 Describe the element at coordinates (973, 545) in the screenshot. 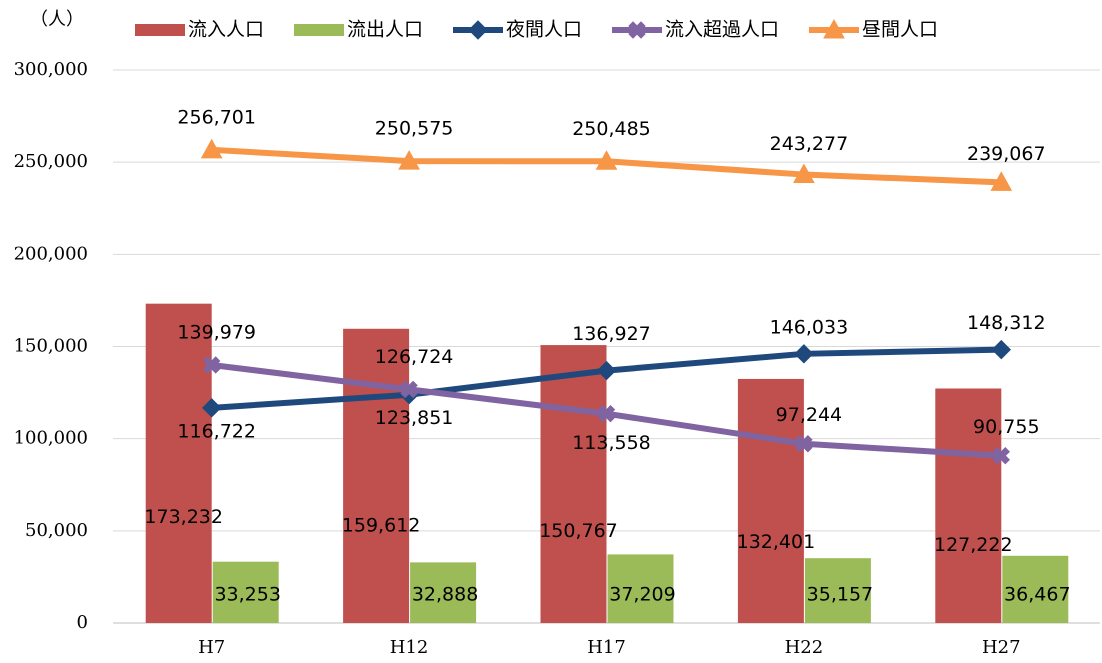

I see `data-label: 127,222` at that location.